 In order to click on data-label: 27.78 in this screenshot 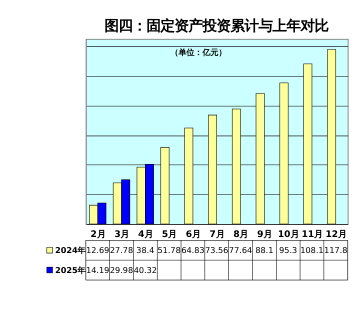, I will do `click(122, 249)`.